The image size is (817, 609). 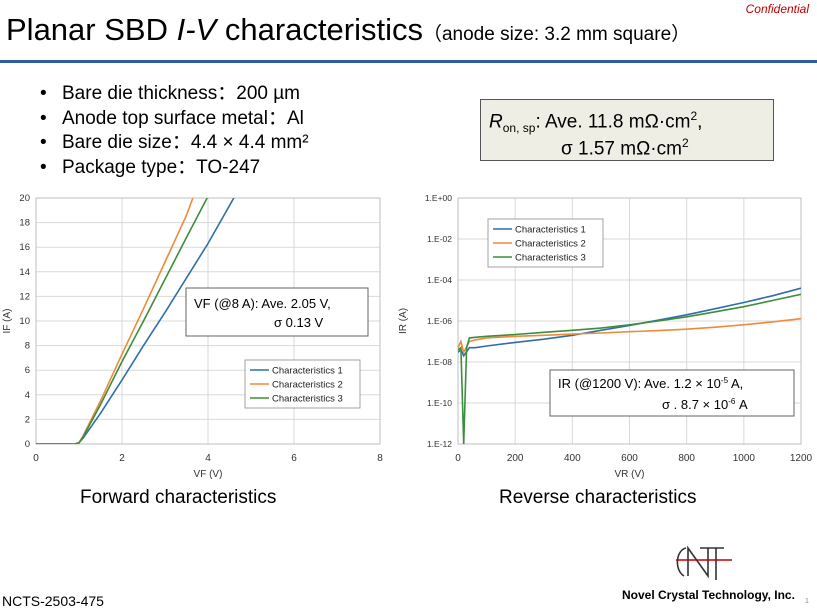 What do you see at coordinates (572, 458) in the screenshot?
I see `x-tick-label: 400` at bounding box center [572, 458].